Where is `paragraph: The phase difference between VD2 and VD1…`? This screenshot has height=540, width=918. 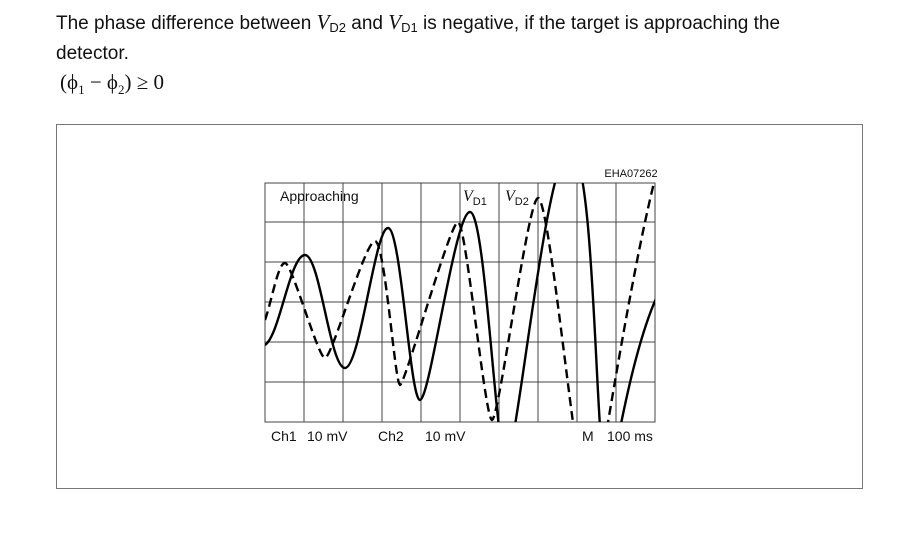
paragraph: The phase difference between VD2 and VD1… is located at coordinates (466, 38).